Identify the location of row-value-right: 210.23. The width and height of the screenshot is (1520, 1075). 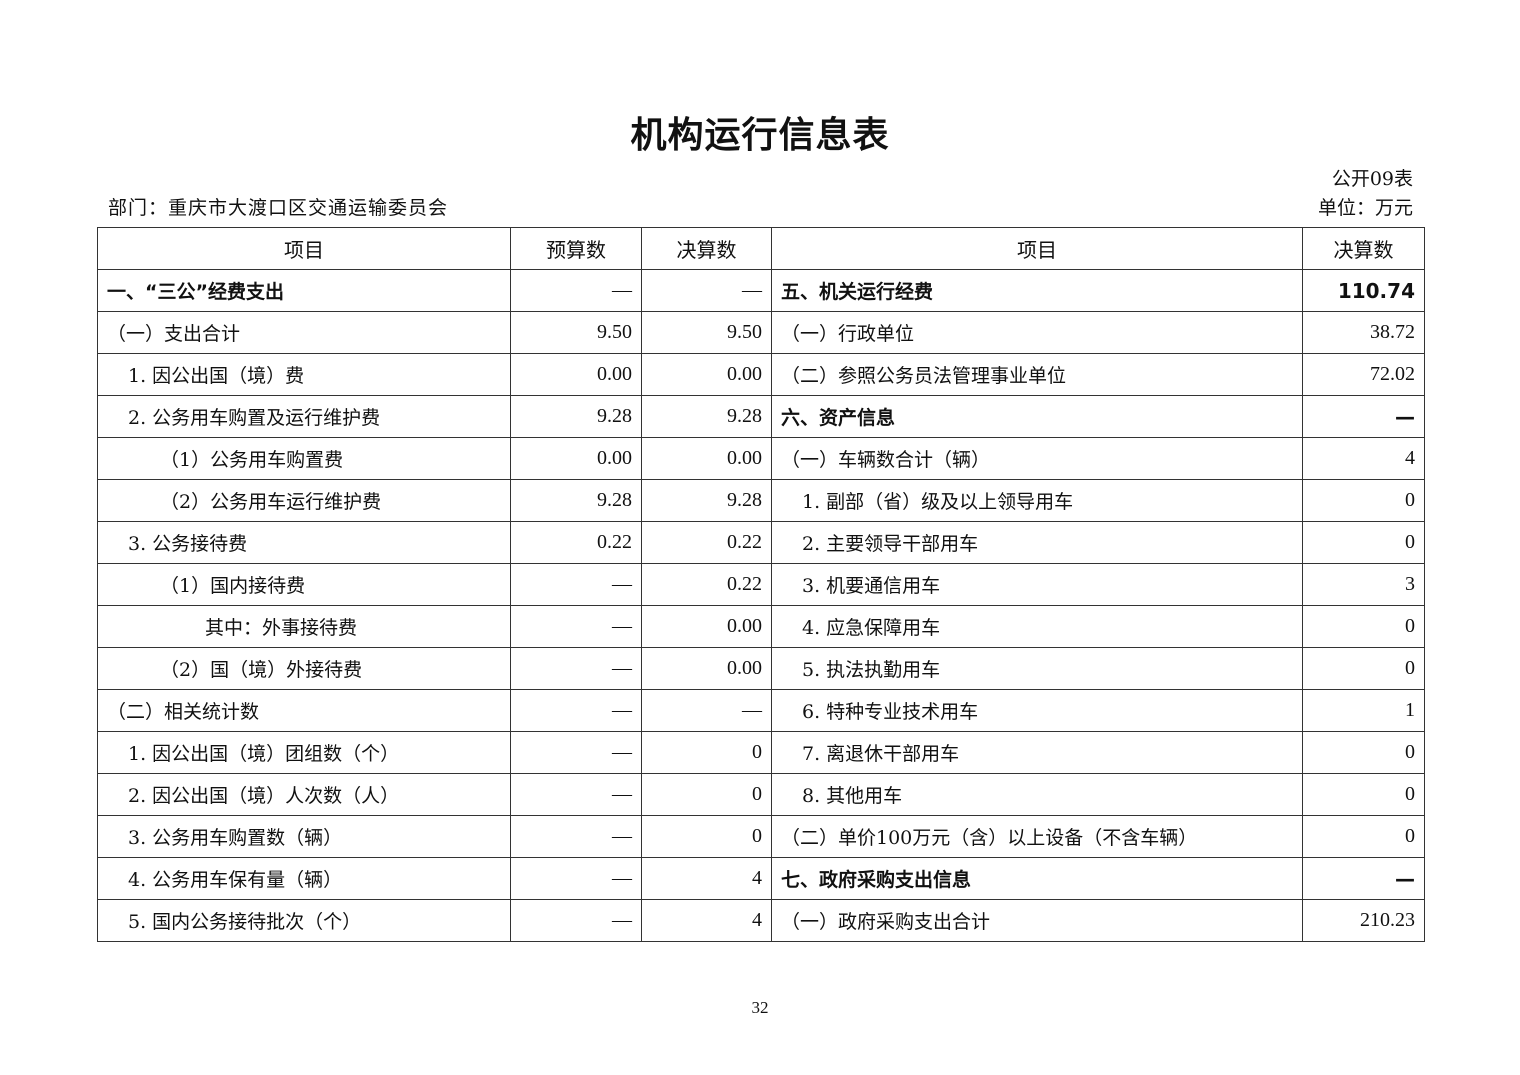
(1363, 920).